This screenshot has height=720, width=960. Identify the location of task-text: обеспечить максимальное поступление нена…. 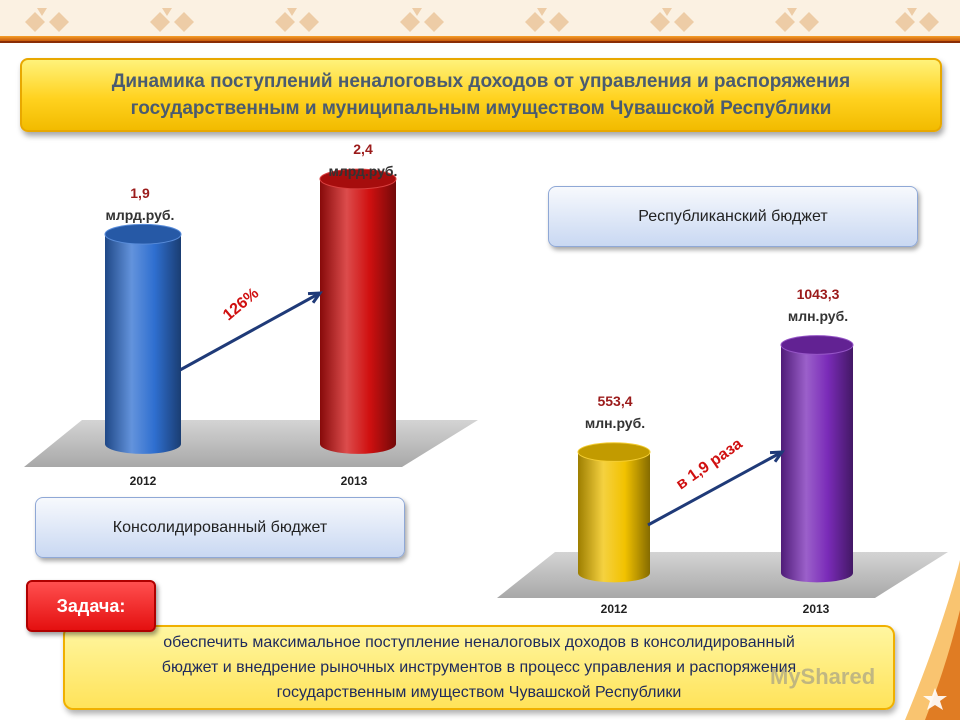
(479, 667).